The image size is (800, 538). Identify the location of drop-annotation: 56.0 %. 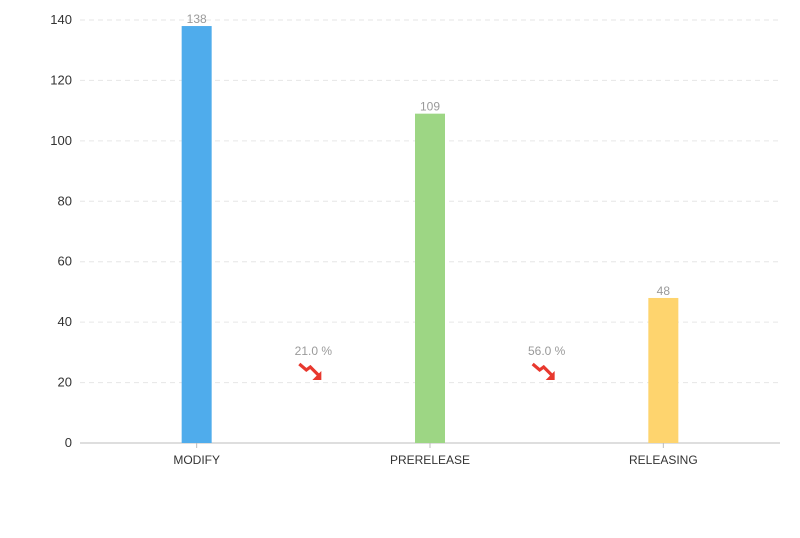
(547, 362).